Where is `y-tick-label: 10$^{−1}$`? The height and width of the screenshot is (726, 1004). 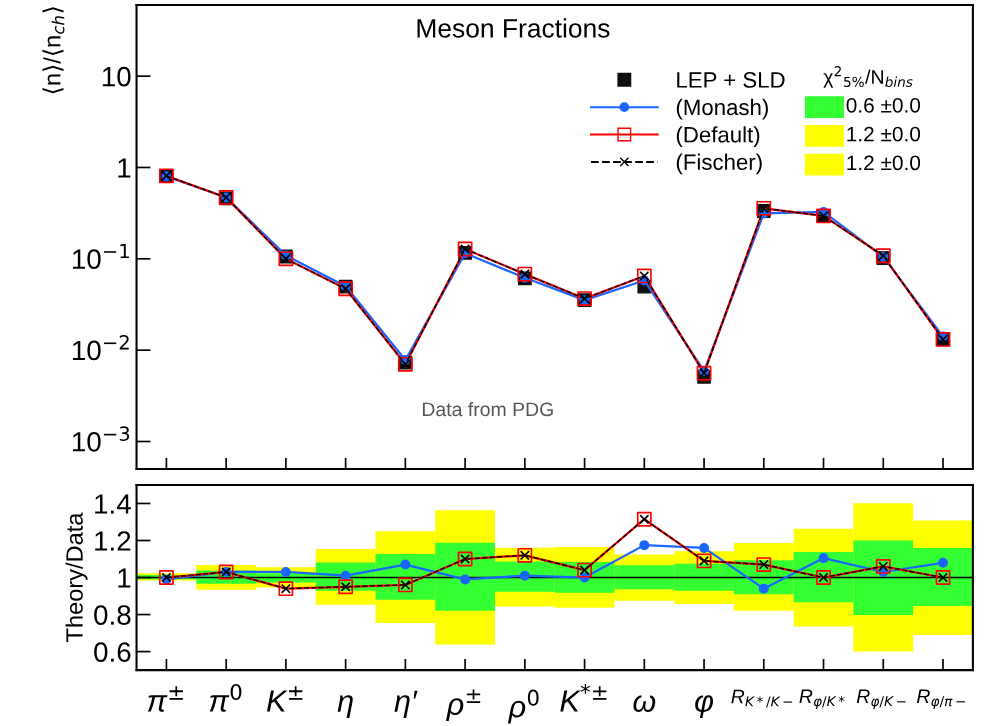
y-tick-label: 10$^{−1}$ is located at coordinates (100, 256).